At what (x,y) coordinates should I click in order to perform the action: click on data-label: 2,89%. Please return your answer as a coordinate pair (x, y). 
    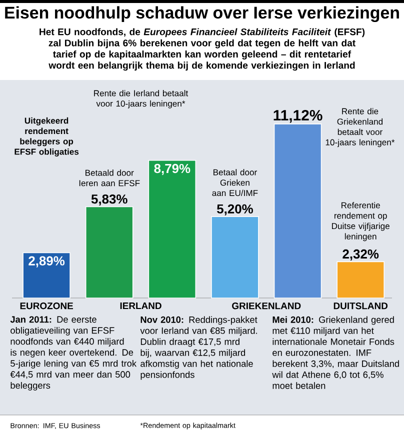
    Looking at the image, I should click on (46, 262).